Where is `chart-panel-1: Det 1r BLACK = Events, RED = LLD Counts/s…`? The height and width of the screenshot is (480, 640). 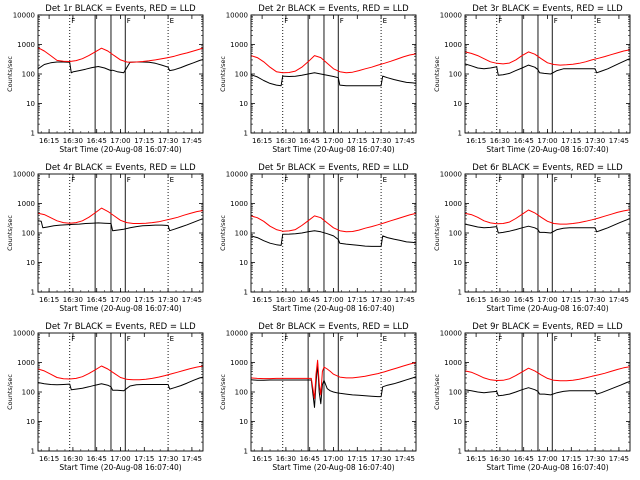 chart-panel-1: Det 1r BLACK = Events, RED = LLD Counts/s… is located at coordinates (105, 79).